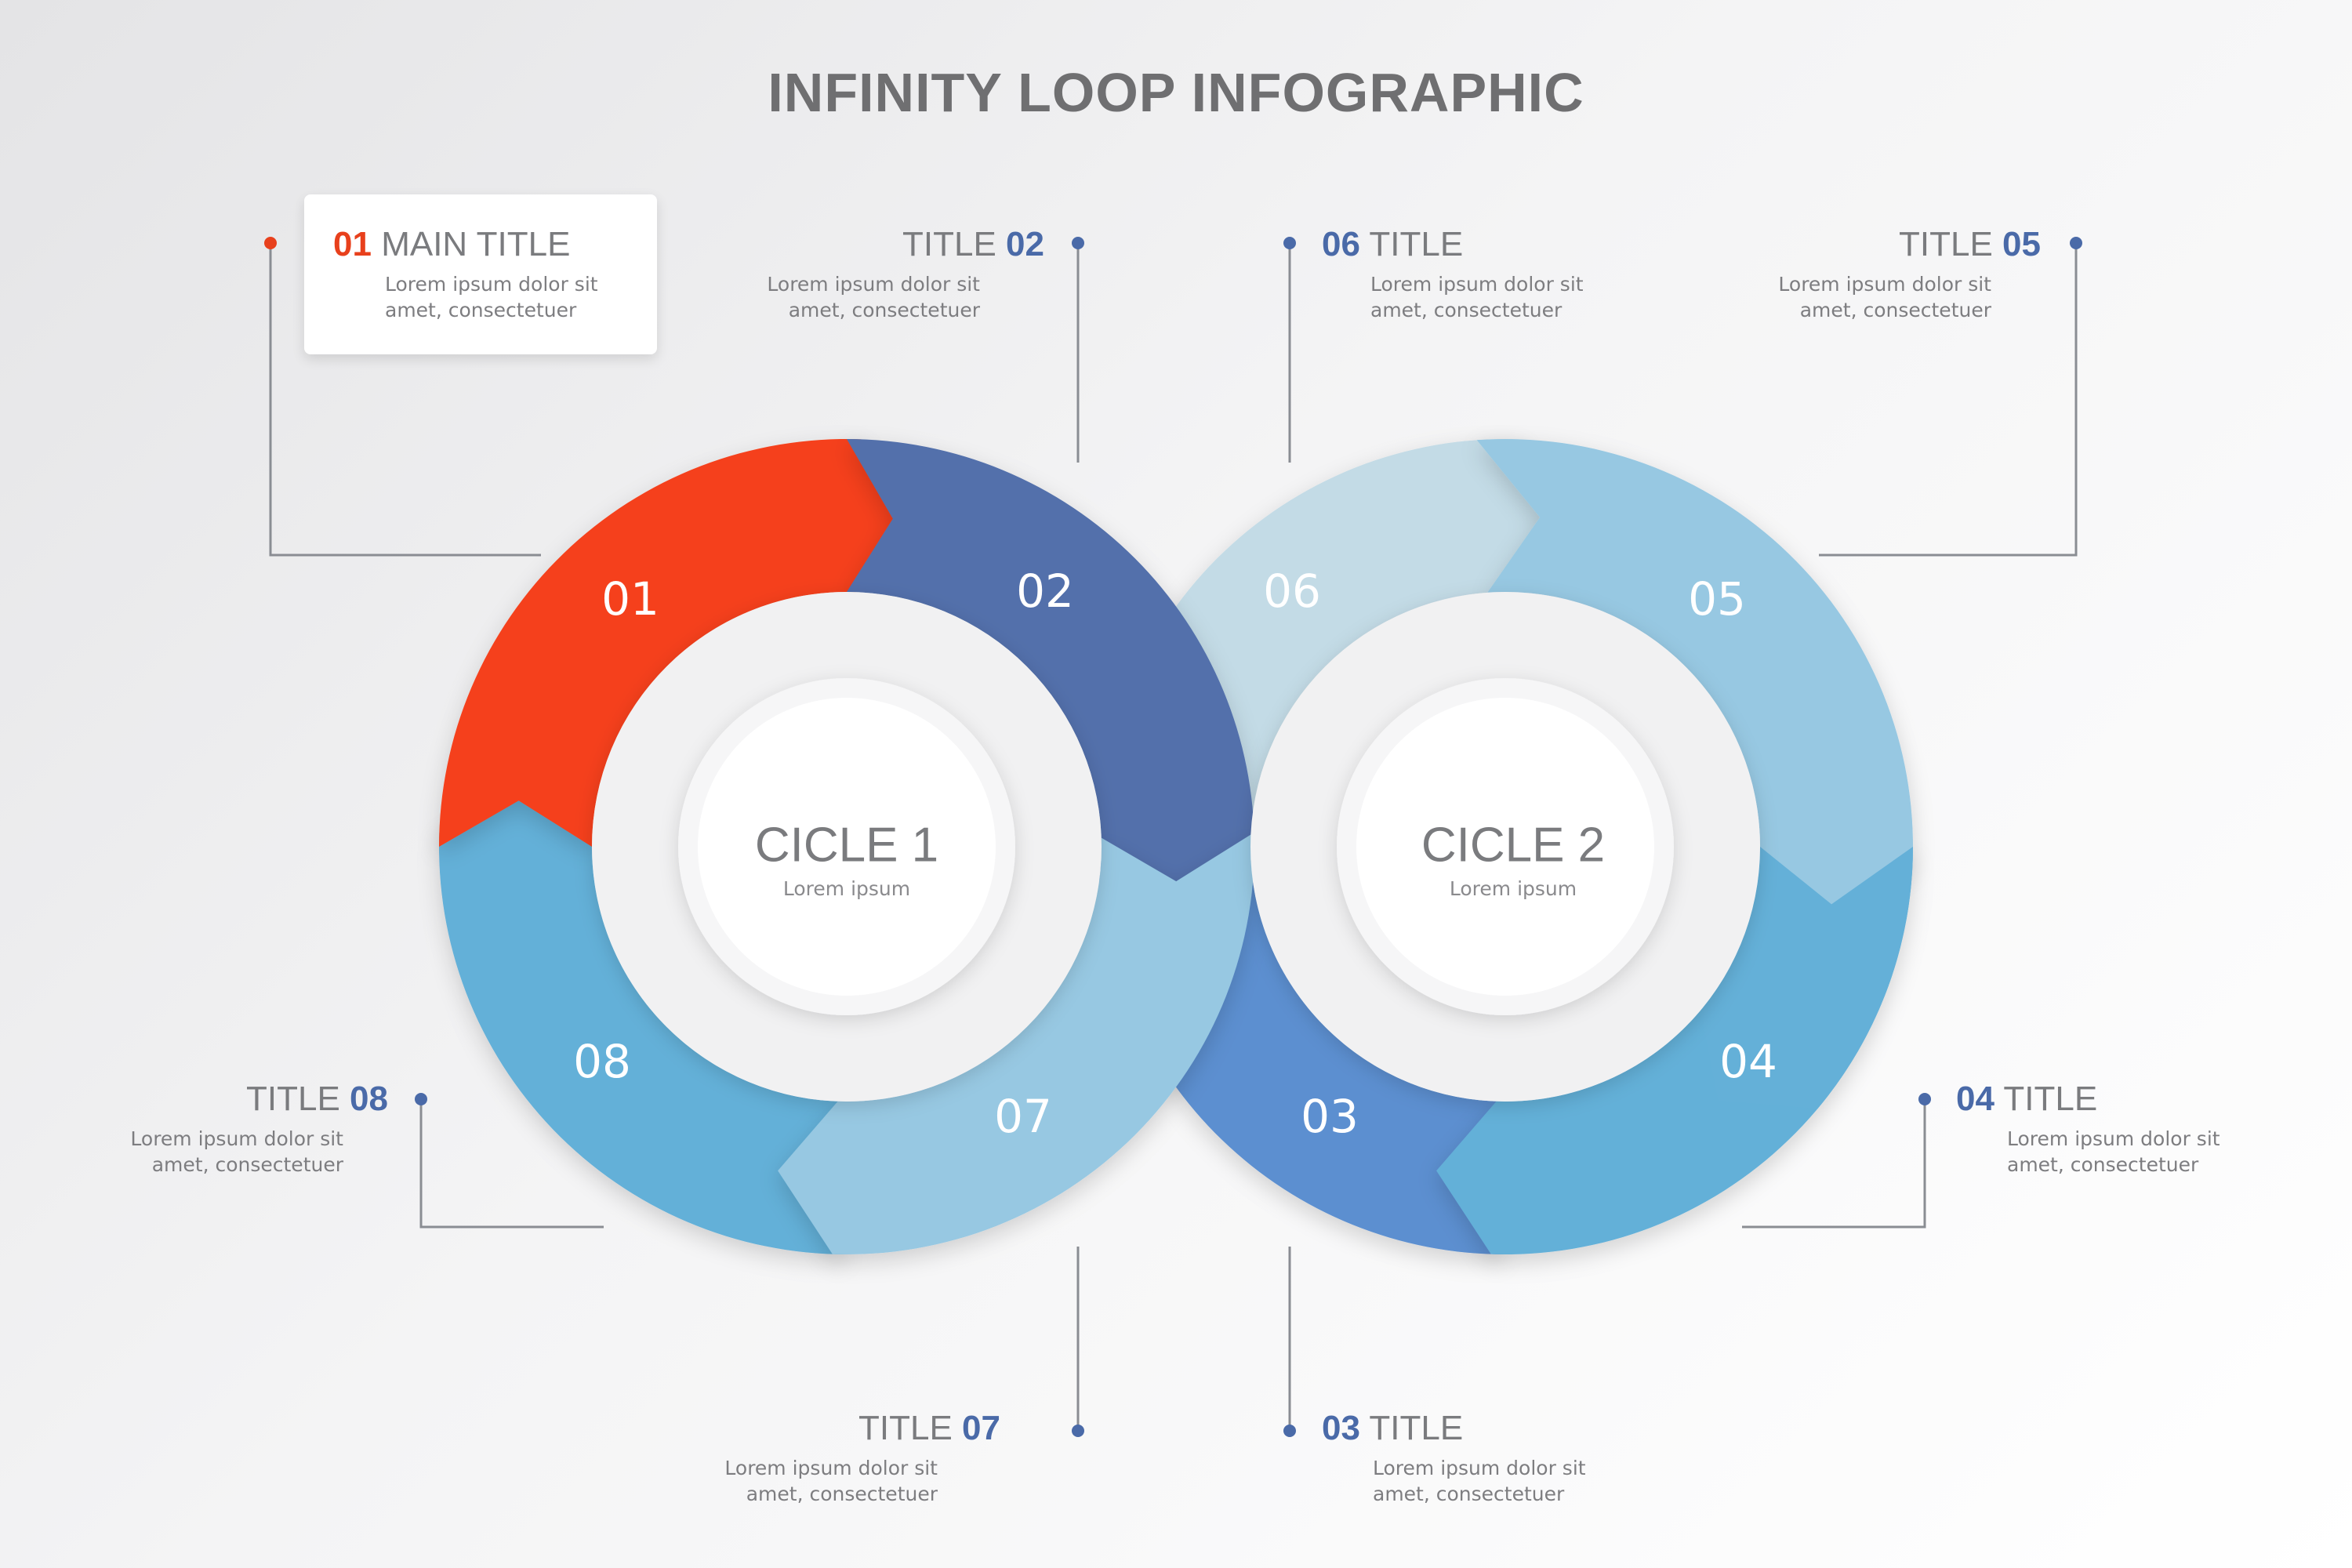  What do you see at coordinates (1416, 244) in the screenshot?
I see `callout-06-title: TITLE` at bounding box center [1416, 244].